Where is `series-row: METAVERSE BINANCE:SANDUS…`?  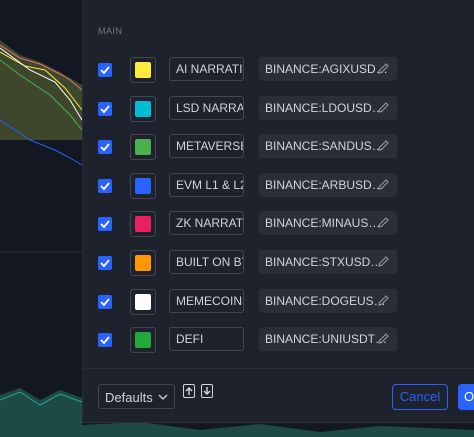 series-row: METAVERSE BINANCE:SANDUS… is located at coordinates (278, 147).